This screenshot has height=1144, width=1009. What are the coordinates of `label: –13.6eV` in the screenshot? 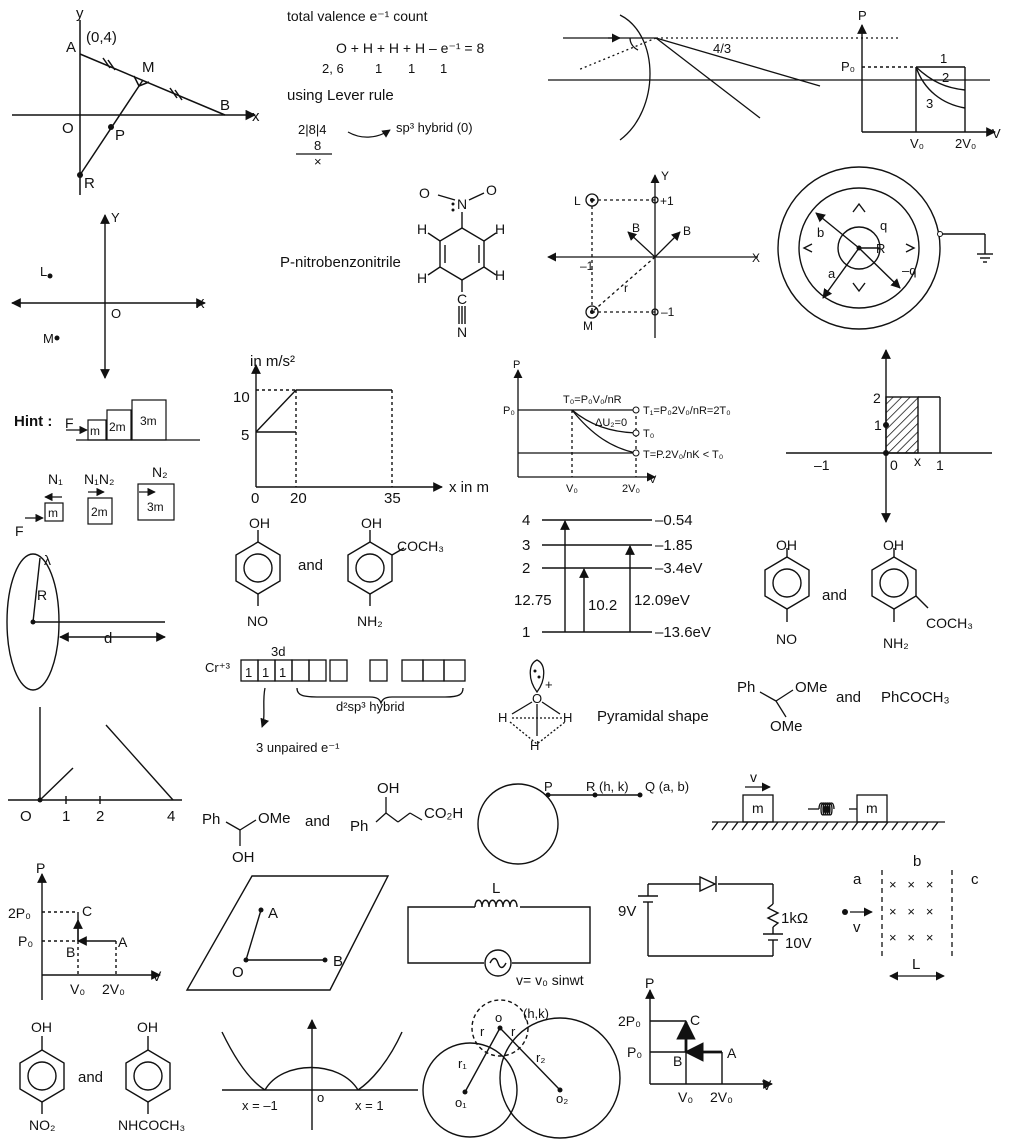 It's located at (683, 632).